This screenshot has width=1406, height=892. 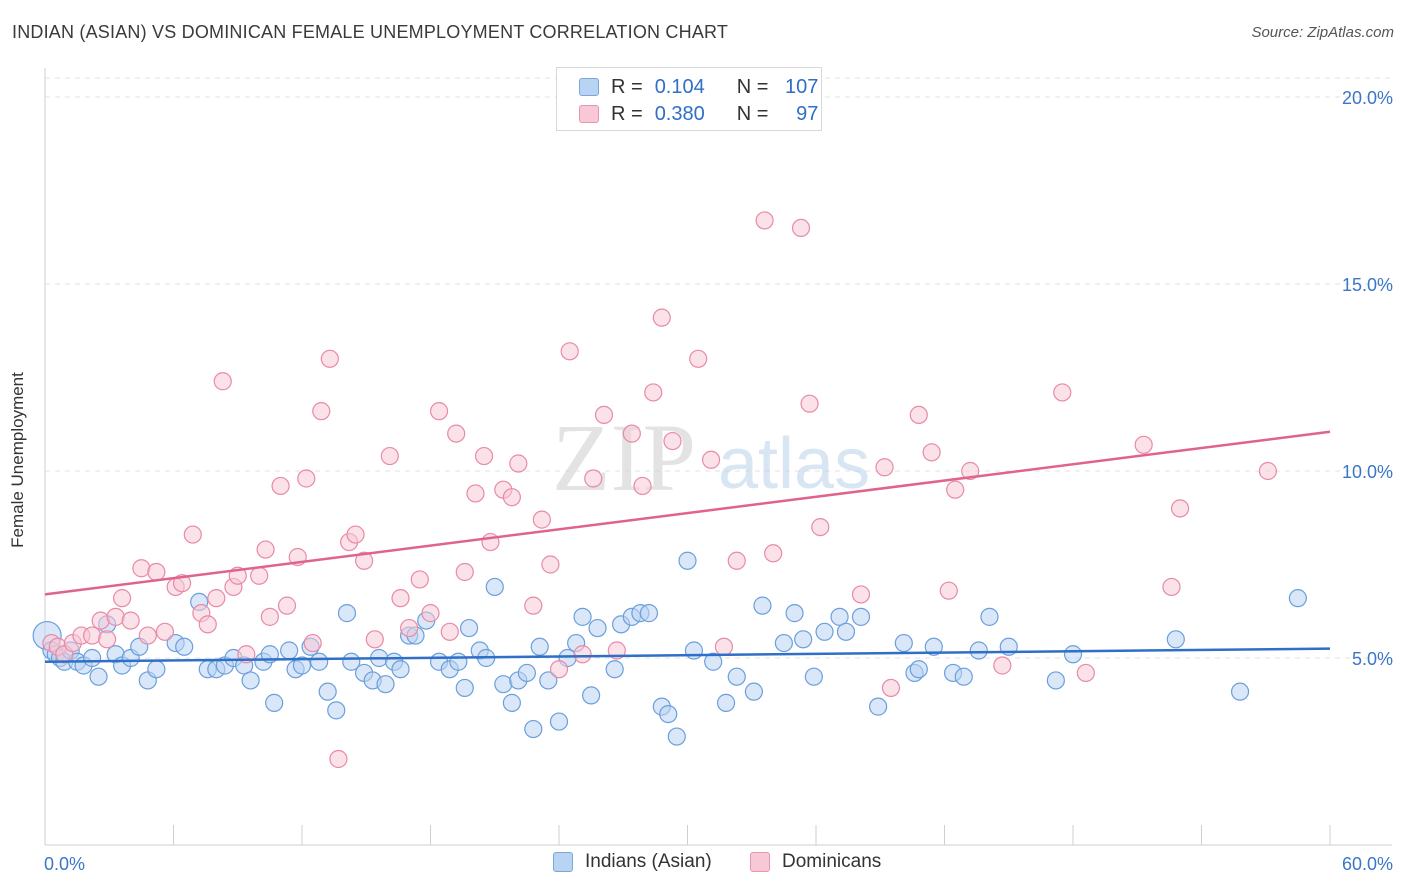 I want to click on legend-n-value: 97, so click(x=807, y=113).